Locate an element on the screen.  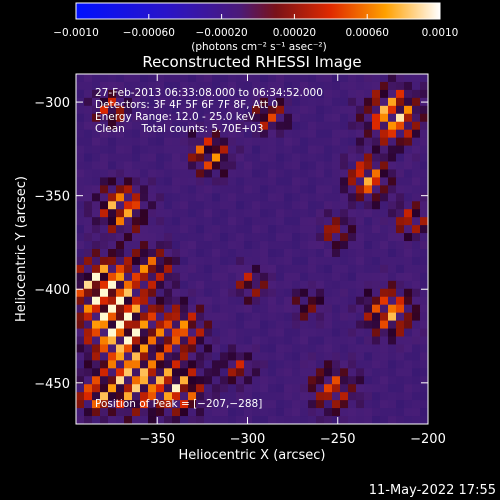
x-axis-label: Heliocentric X (arcsec) is located at coordinates (252, 455).